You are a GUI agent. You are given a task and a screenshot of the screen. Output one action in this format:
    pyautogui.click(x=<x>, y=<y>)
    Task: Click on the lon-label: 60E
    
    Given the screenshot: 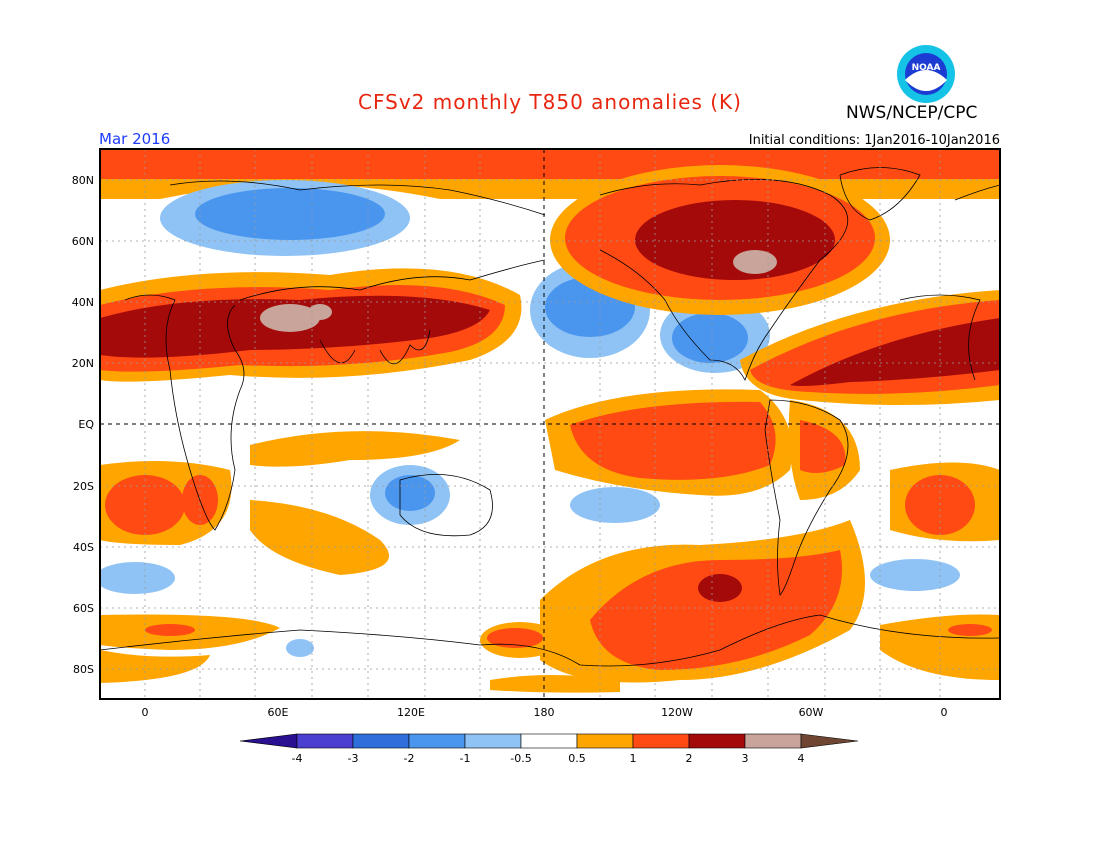 What is the action you would take?
    pyautogui.click(x=278, y=712)
    